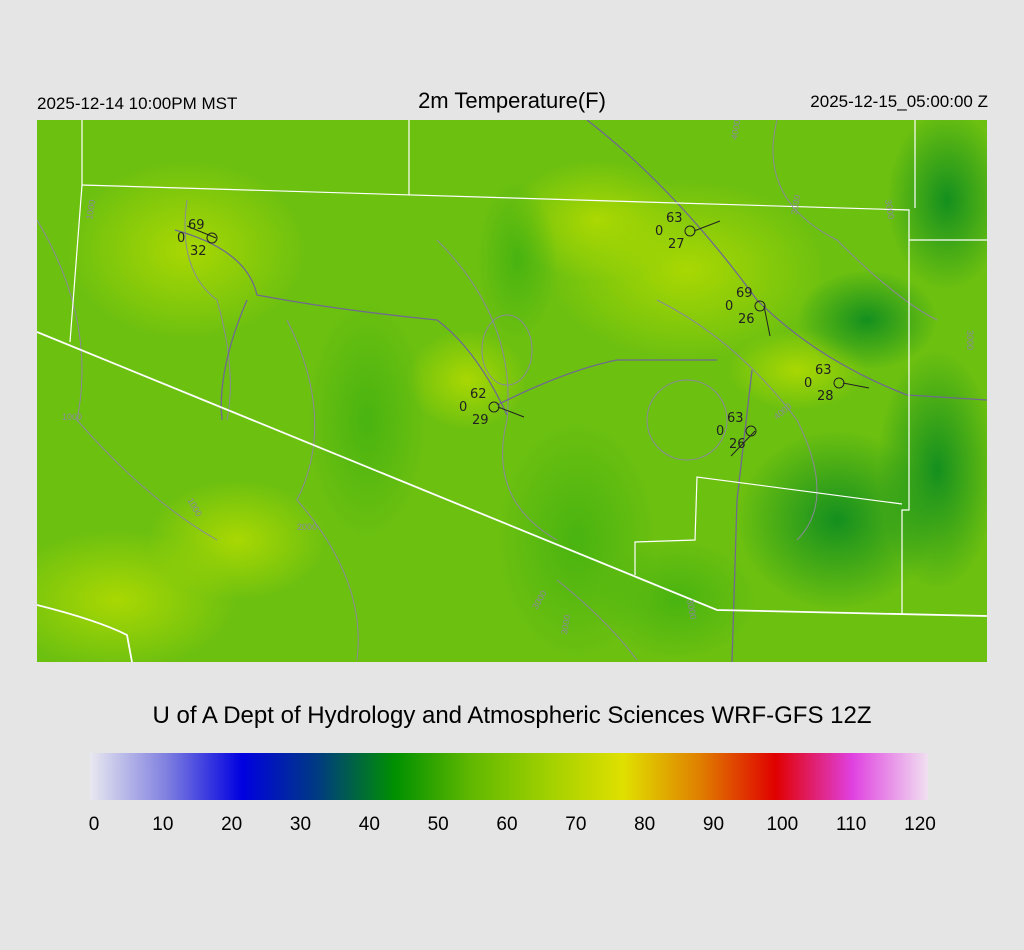 The height and width of the screenshot is (950, 1024). I want to click on contour-label: 2000, so click(307, 527).